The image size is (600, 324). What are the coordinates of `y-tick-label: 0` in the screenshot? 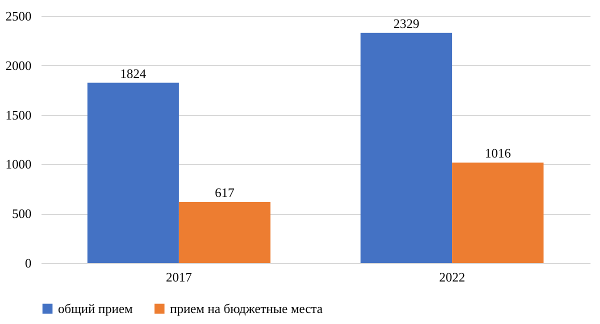 It's located at (28, 263).